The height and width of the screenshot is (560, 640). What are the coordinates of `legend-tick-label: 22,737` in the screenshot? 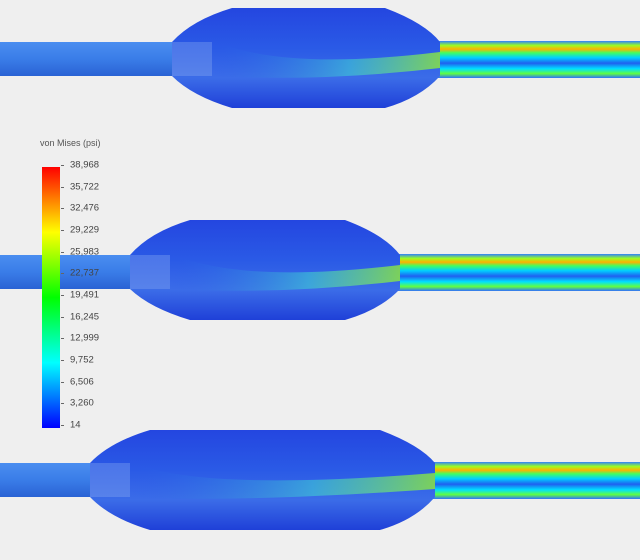 It's located at (85, 273).